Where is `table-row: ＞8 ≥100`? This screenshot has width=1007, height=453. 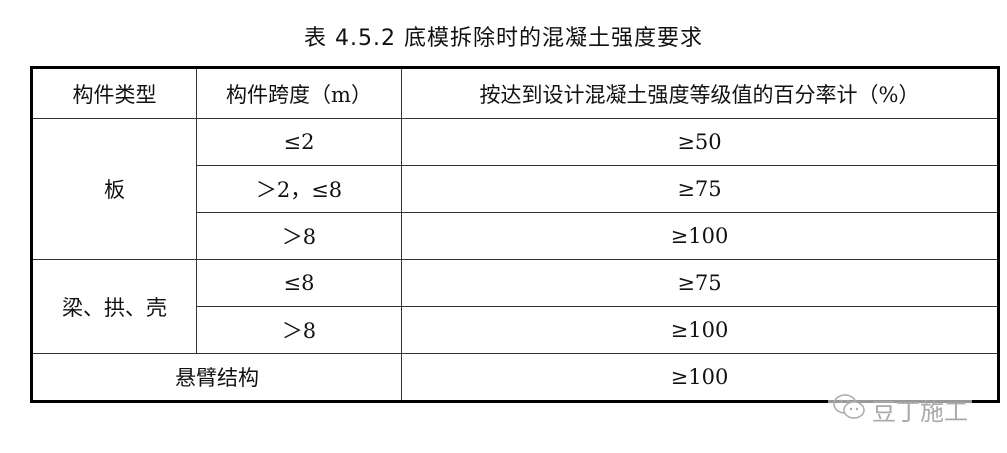
table-row: ＞8 ≥100 is located at coordinates (515, 330).